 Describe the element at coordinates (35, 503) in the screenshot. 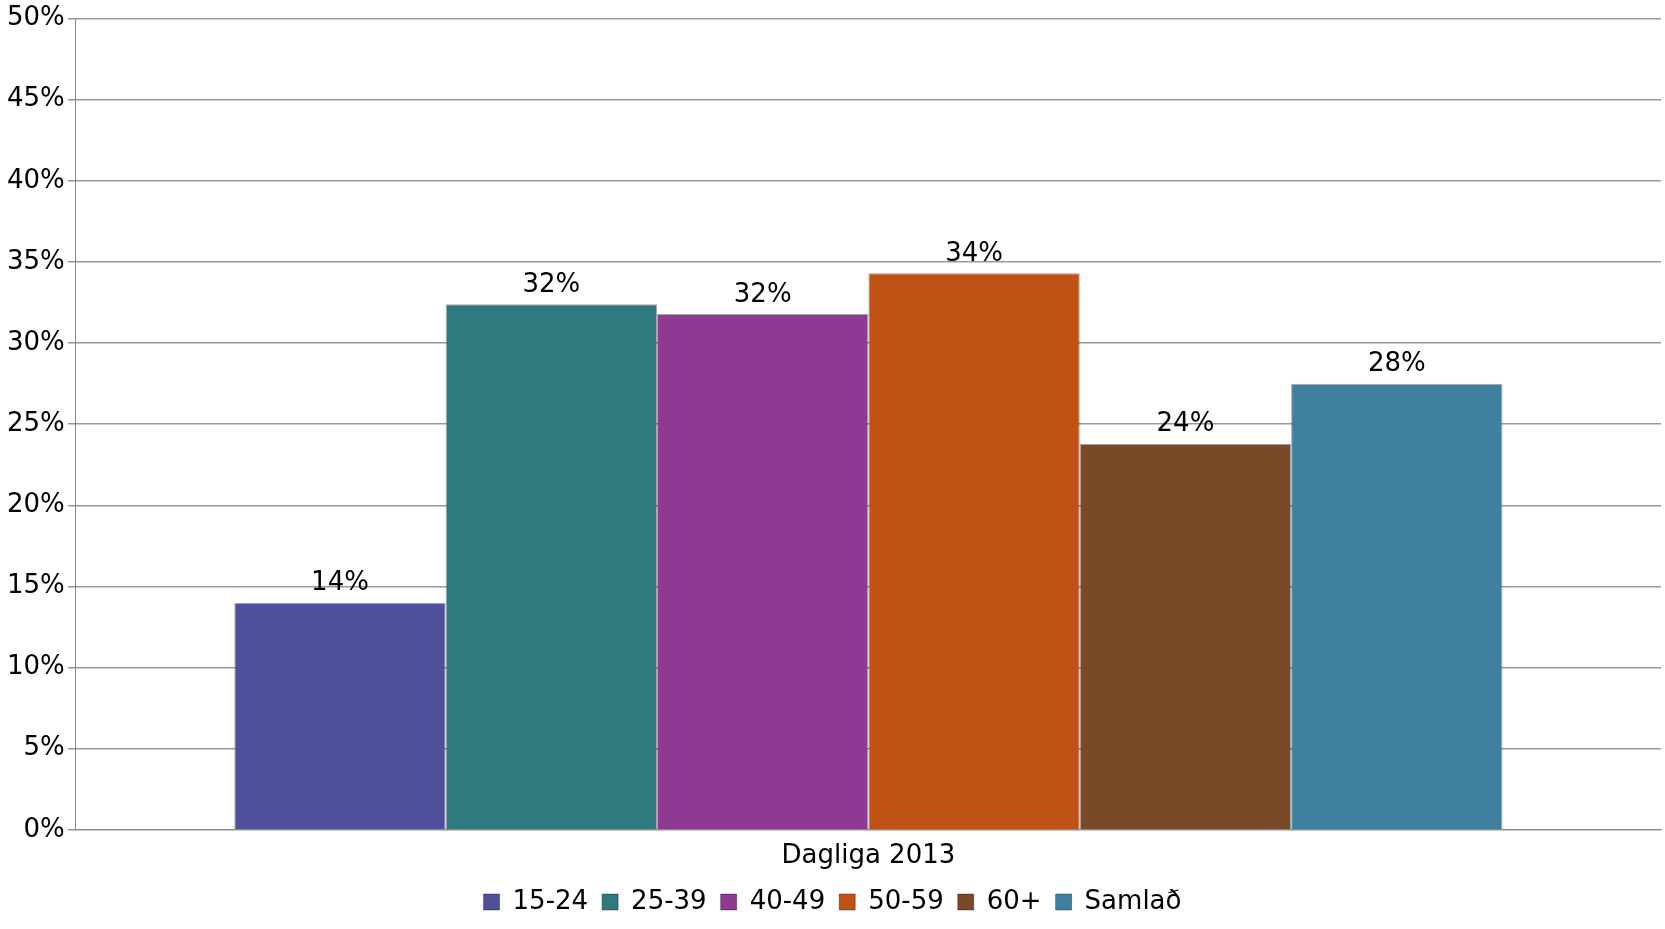

I see `y-tick-label: 20%` at that location.